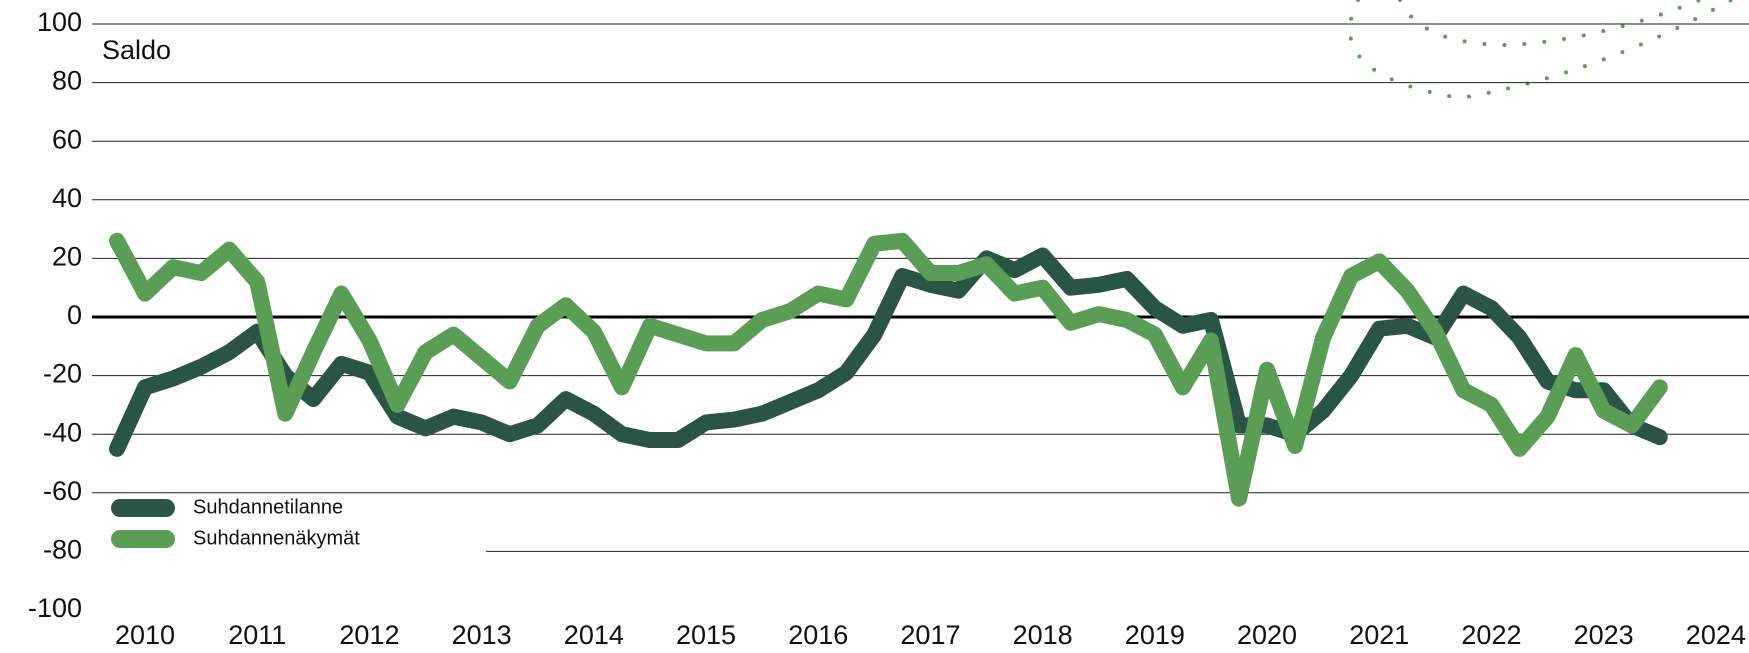  I want to click on x-tick-label: 2018, so click(1043, 635).